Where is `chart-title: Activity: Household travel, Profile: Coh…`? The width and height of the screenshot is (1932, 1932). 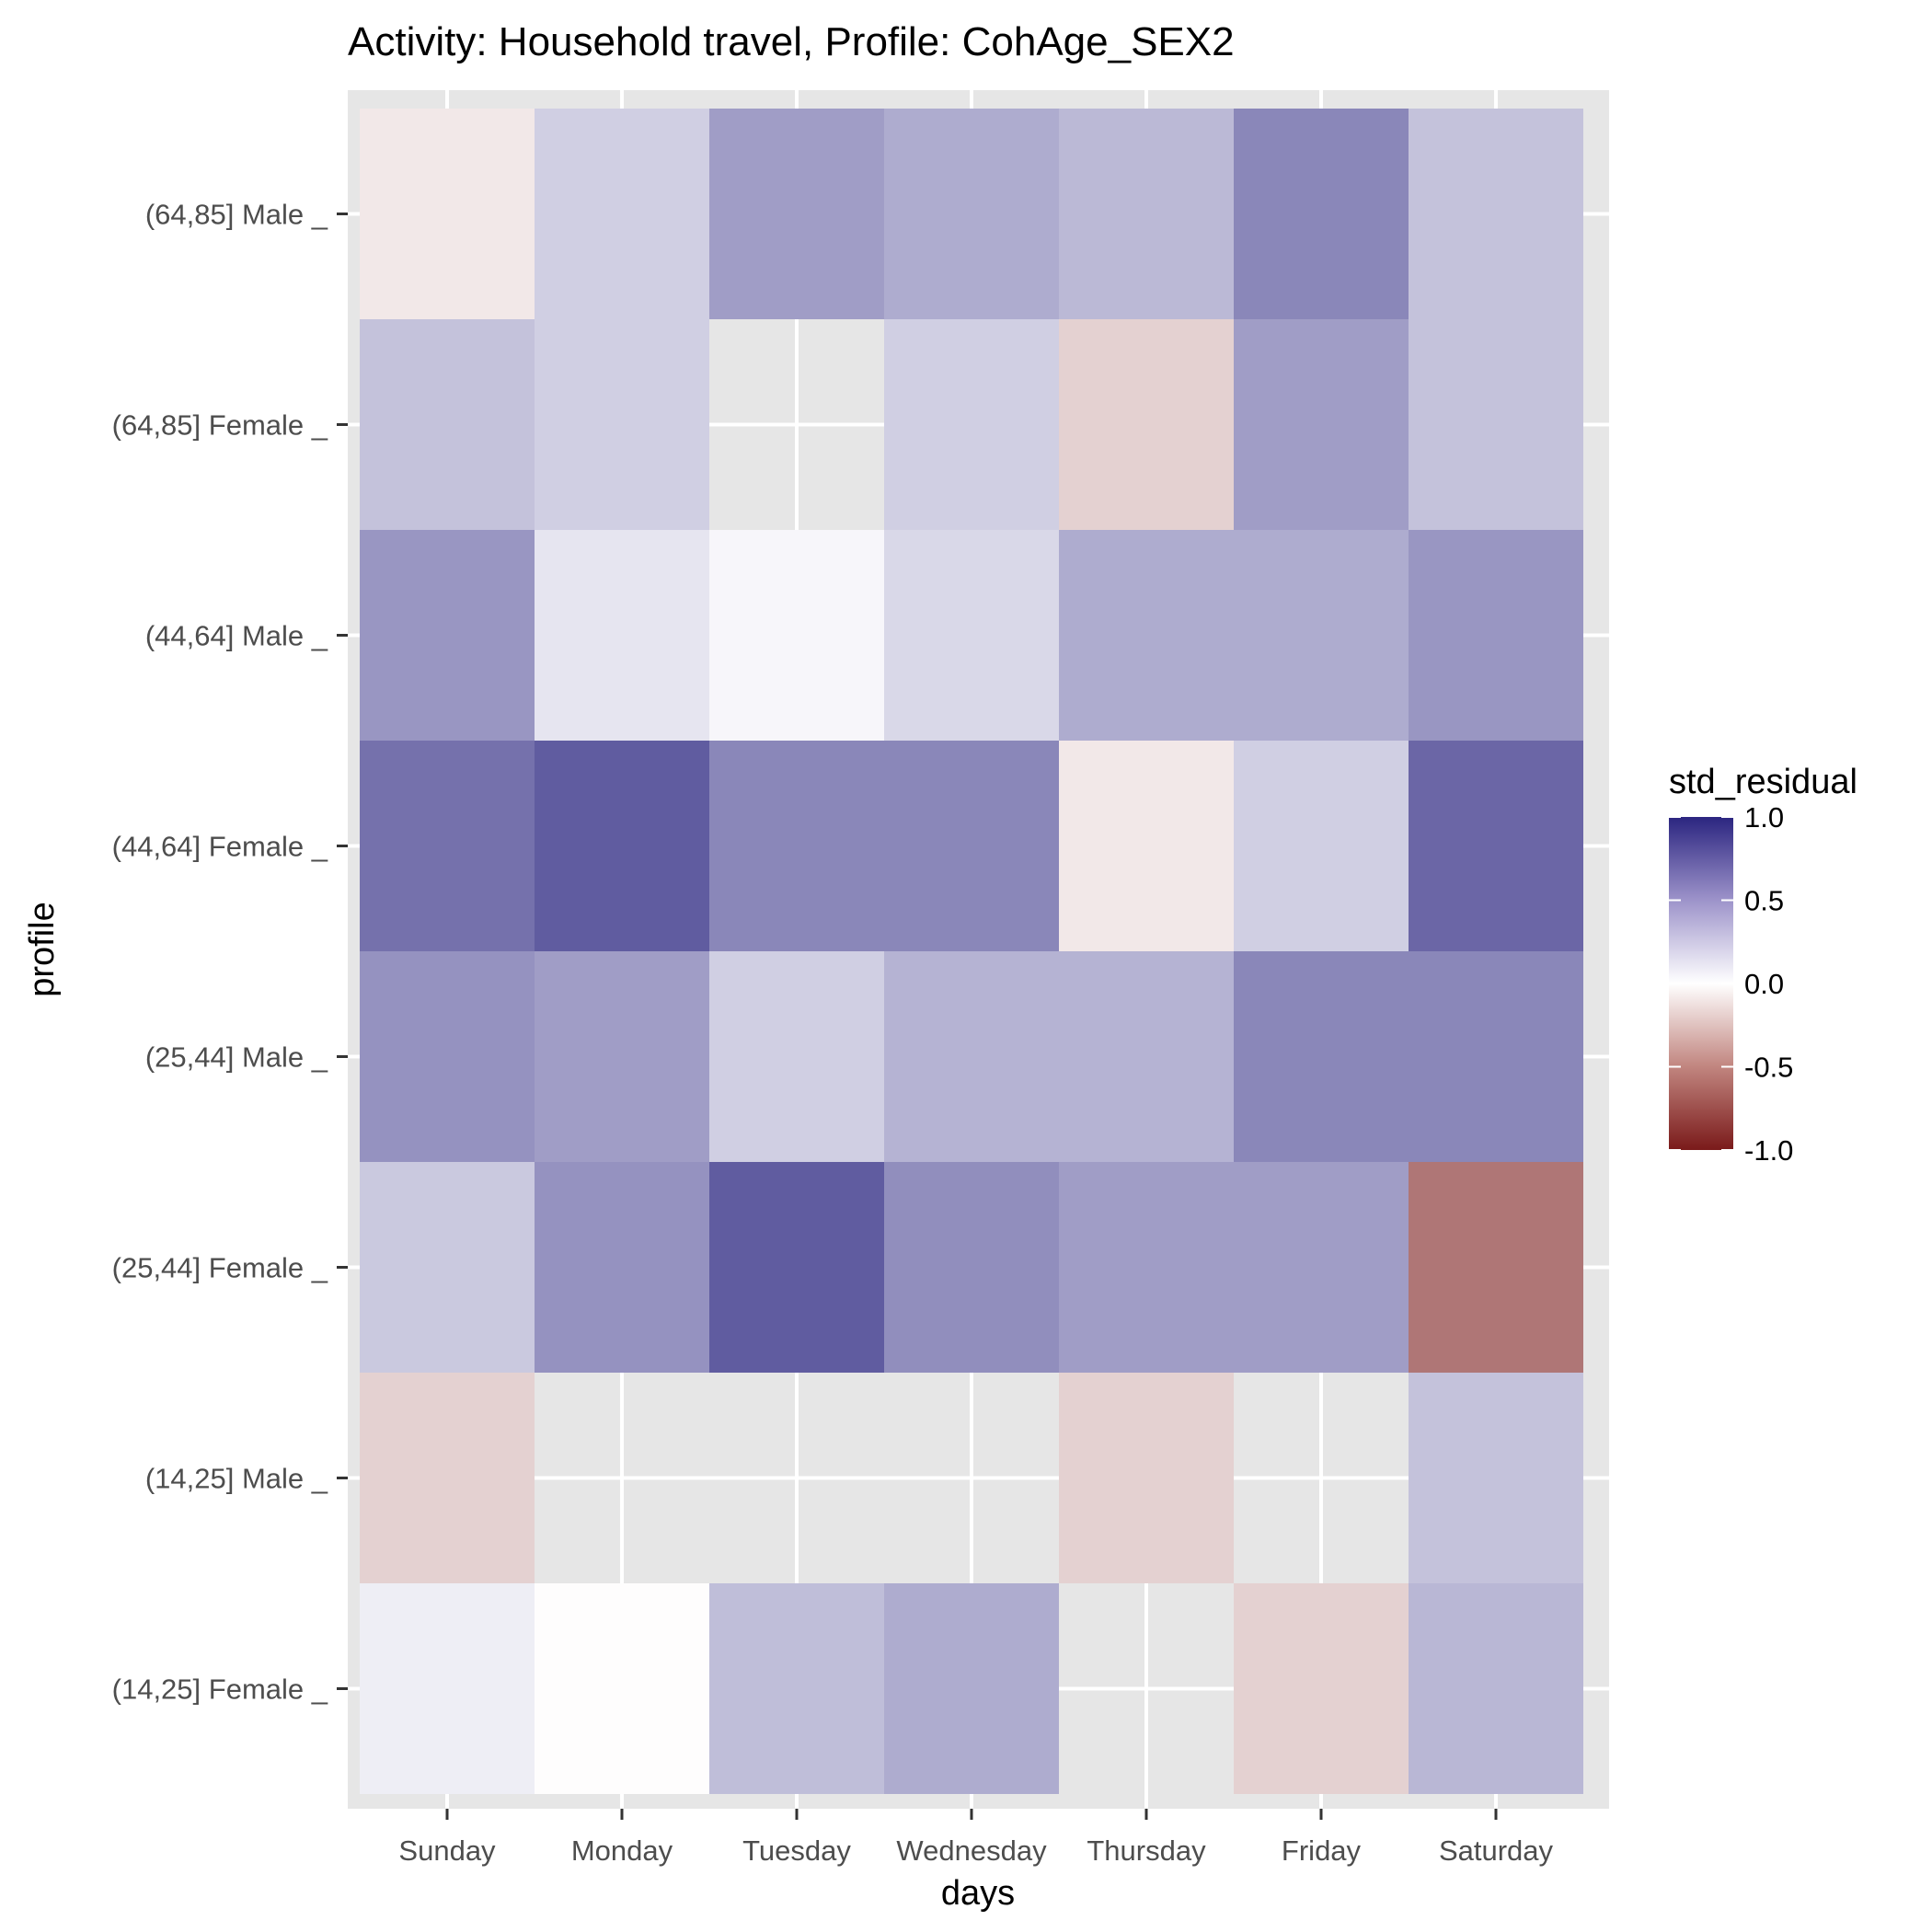
chart-title: Activity: Household travel, Profile: Coh… is located at coordinates (791, 41).